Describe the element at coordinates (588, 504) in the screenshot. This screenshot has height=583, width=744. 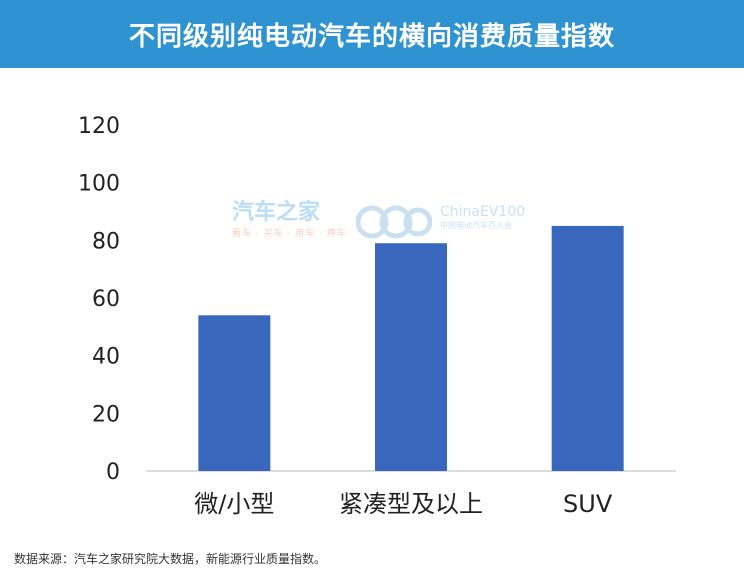
I see `x-category-label: SUV` at that location.